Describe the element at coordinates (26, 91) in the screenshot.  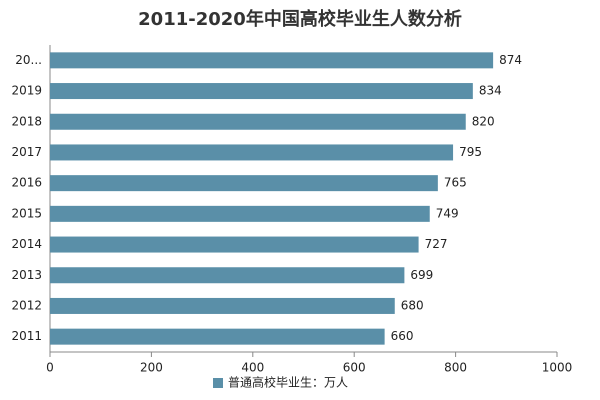
I see `y-tick-label: 2019` at that location.